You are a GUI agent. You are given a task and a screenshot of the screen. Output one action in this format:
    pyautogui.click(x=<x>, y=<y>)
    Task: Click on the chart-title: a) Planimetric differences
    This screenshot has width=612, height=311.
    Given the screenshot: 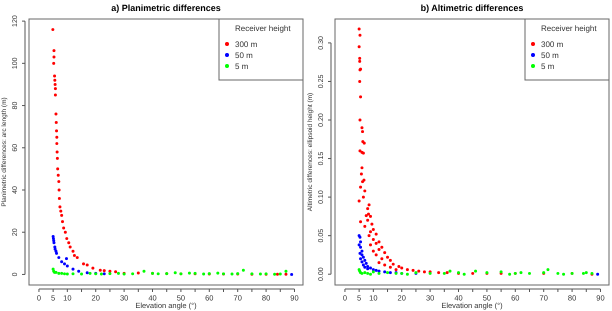 What is the action you would take?
    pyautogui.click(x=166, y=8)
    